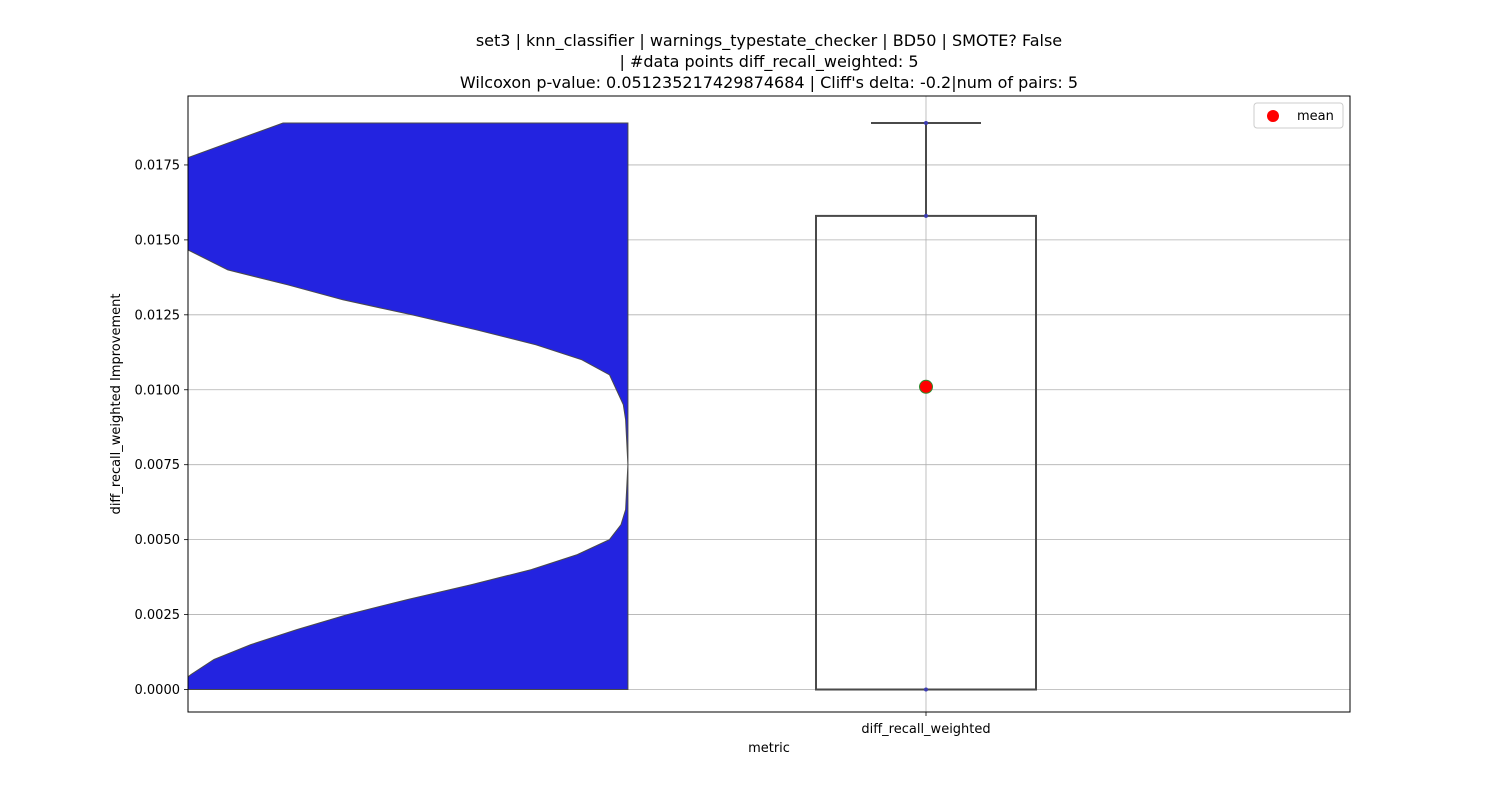 The width and height of the screenshot is (1500, 800). I want to click on chart-title-line-2: | #data points diff_recall_weighted: 5, so click(769, 61).